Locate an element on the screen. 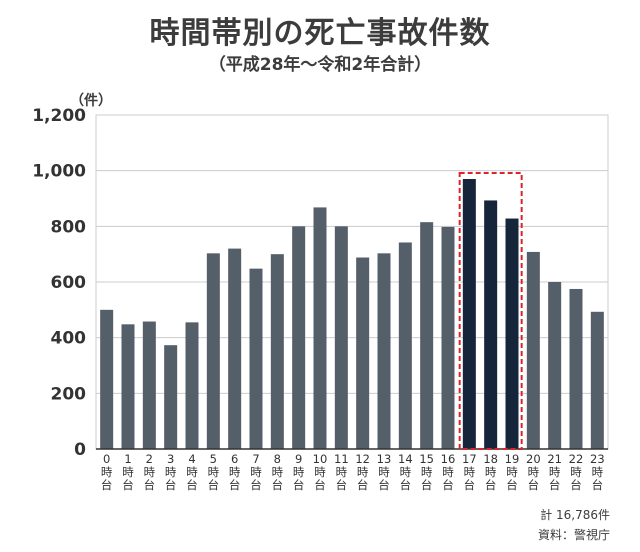 The width and height of the screenshot is (640, 552). x-tick-label: 0 is located at coordinates (106, 459).